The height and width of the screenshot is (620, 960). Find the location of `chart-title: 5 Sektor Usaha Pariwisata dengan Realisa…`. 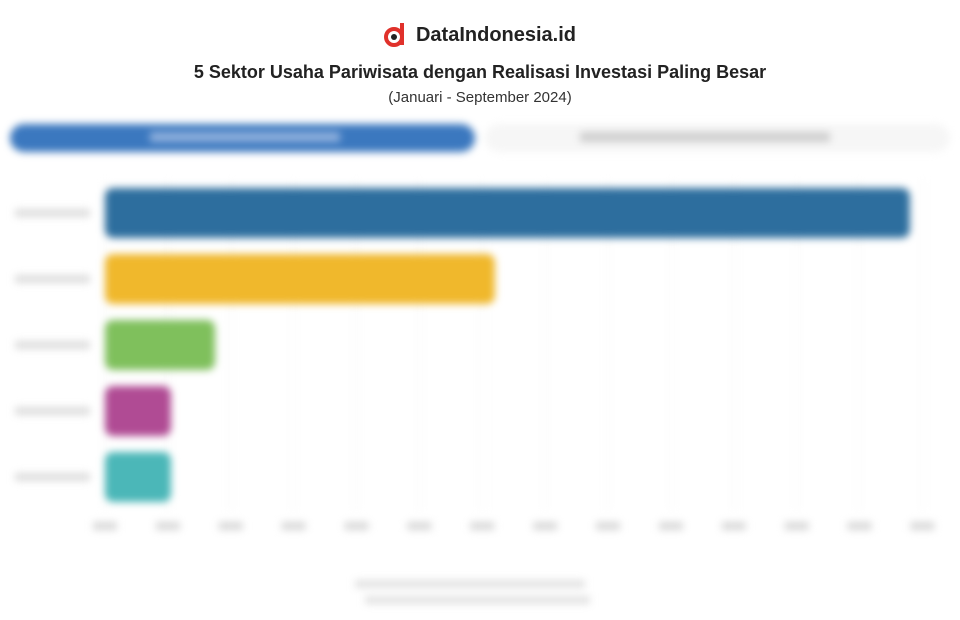

chart-title: 5 Sektor Usaha Pariwisata dengan Realisa… is located at coordinates (480, 72).